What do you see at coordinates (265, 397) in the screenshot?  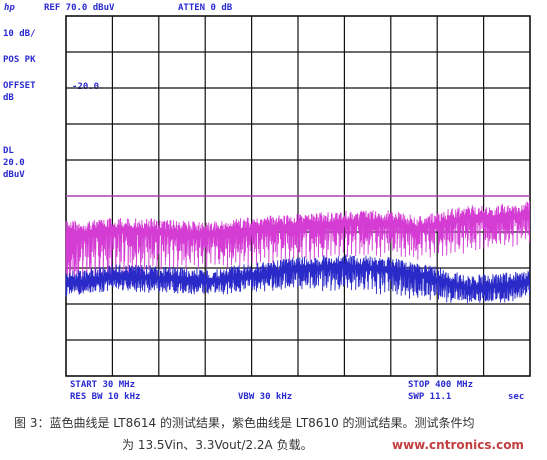 I see `video-bandwidth: VBW 30 kHz` at bounding box center [265, 397].